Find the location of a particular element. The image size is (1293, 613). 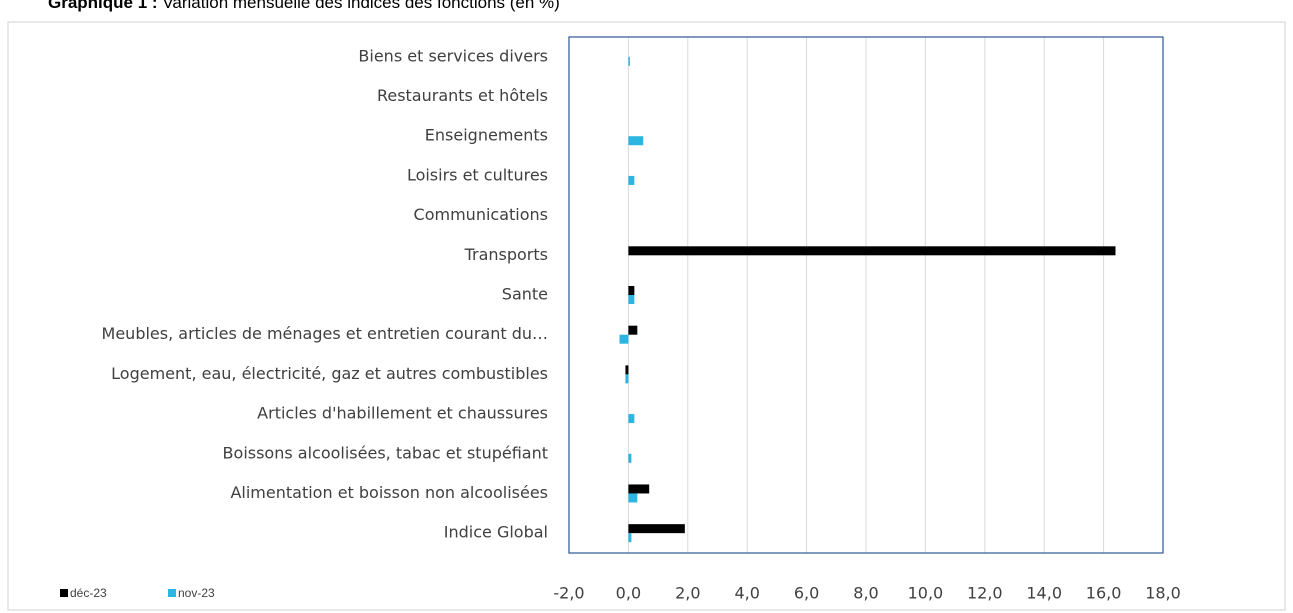

y-tick-label: Restaurants et hôtels is located at coordinates (462, 95).